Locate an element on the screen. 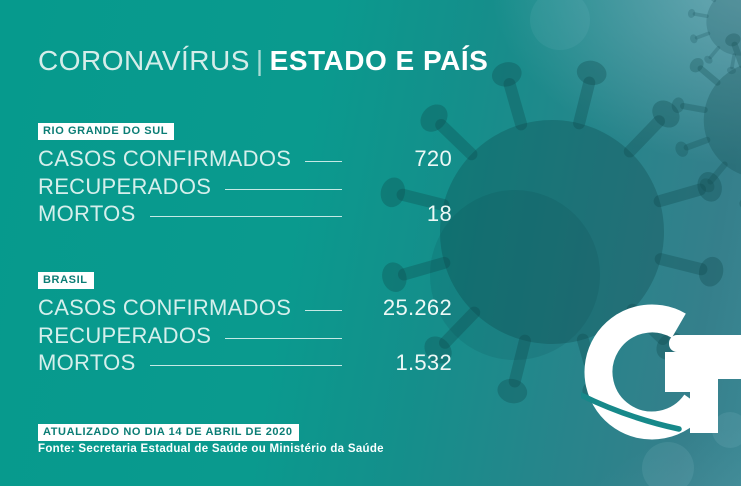 This screenshot has width=741, height=486. stat-row-rs-recuperados: RECUPERADOS is located at coordinates (245, 188).